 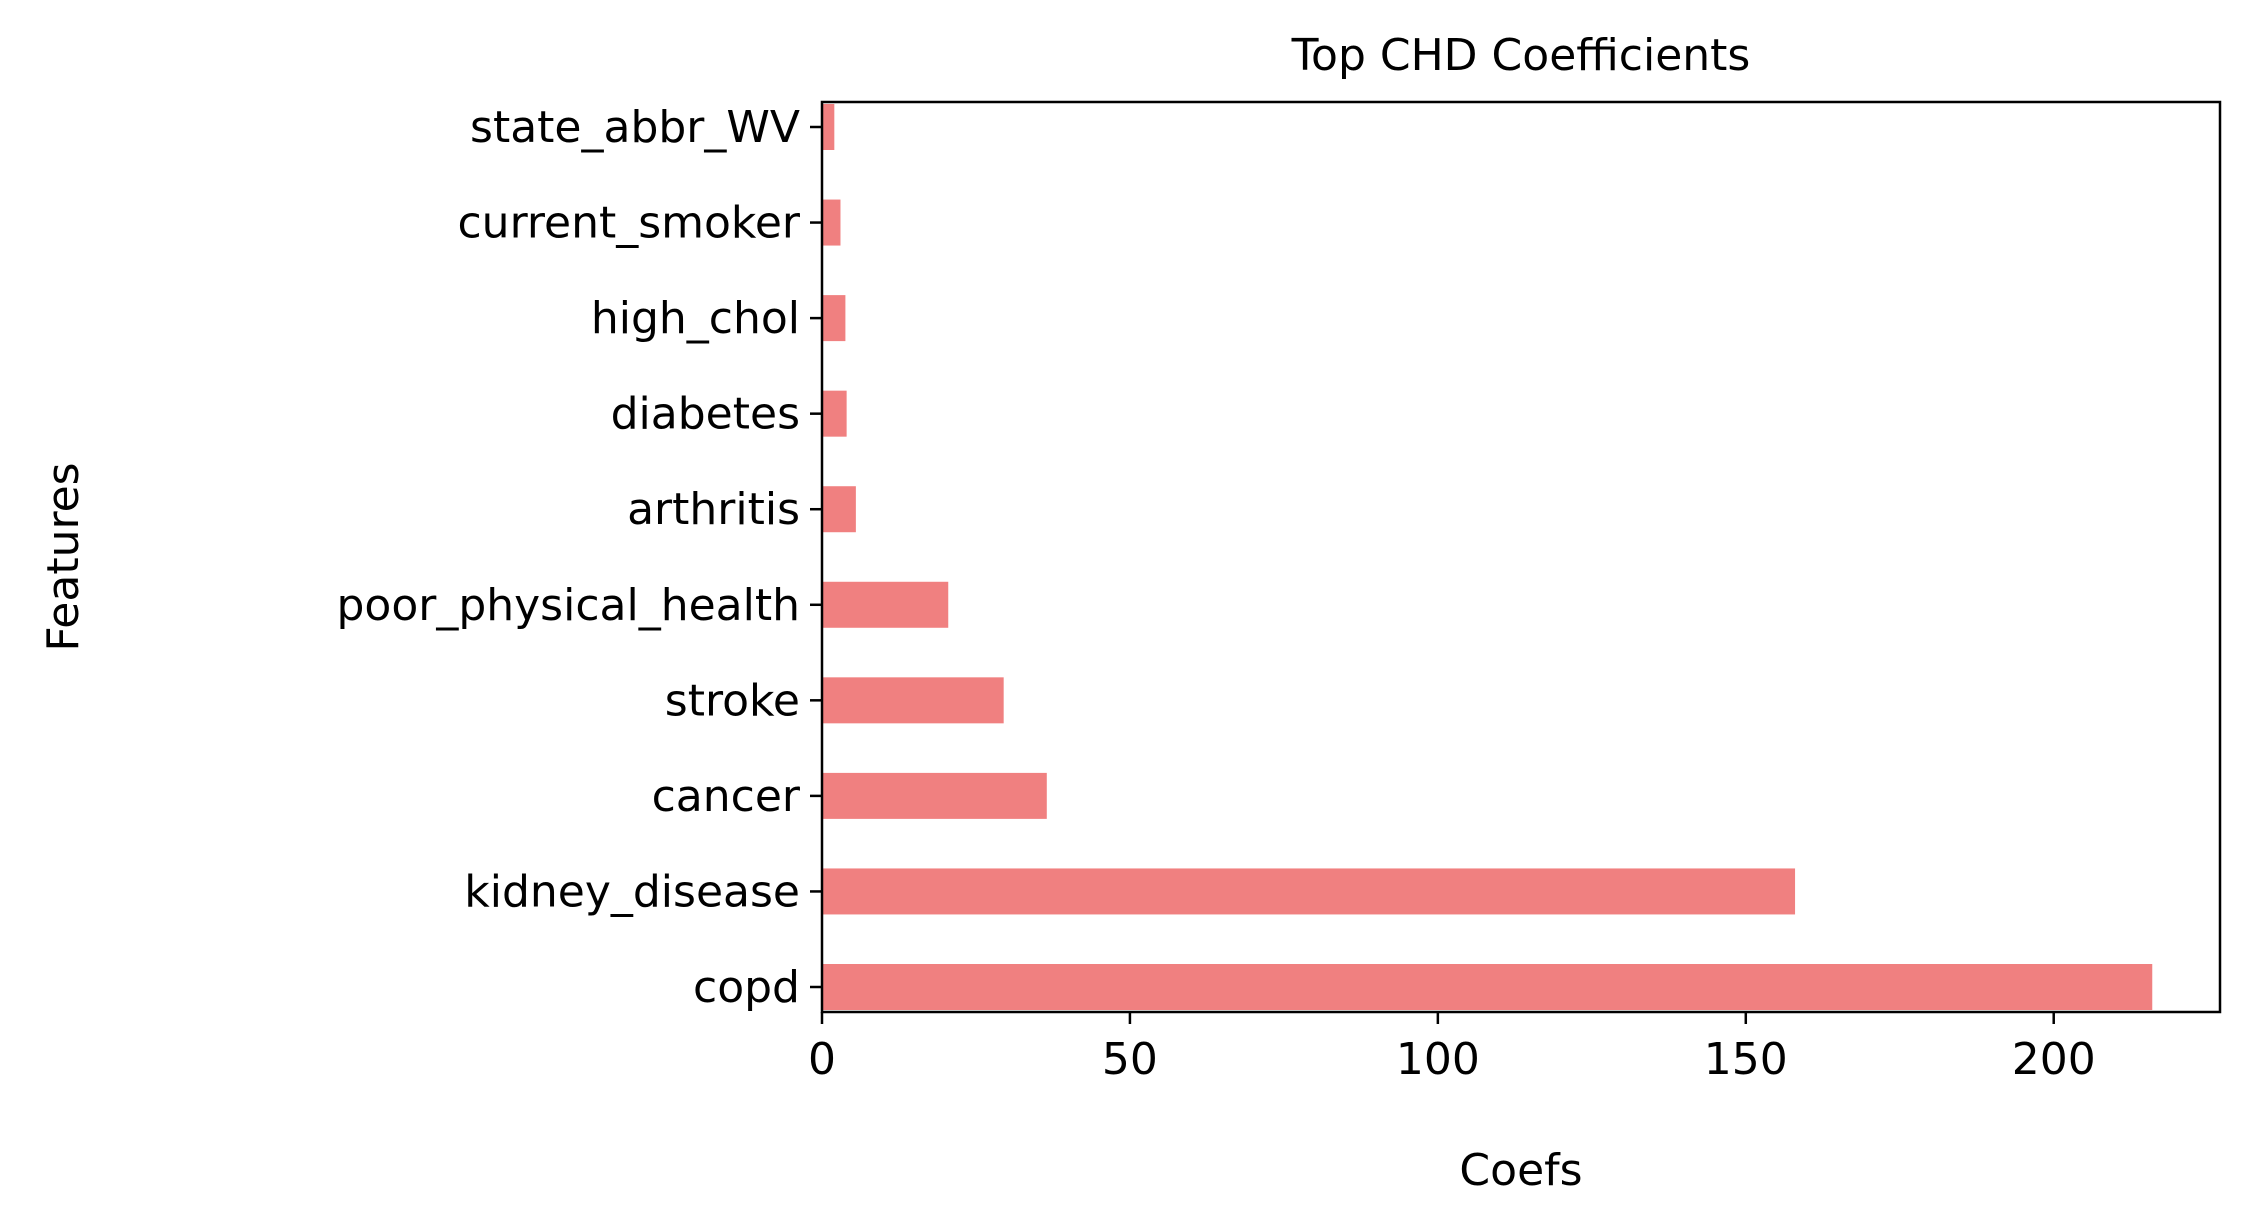 I want to click on y-tick-label: current_smoker, so click(x=628, y=223).